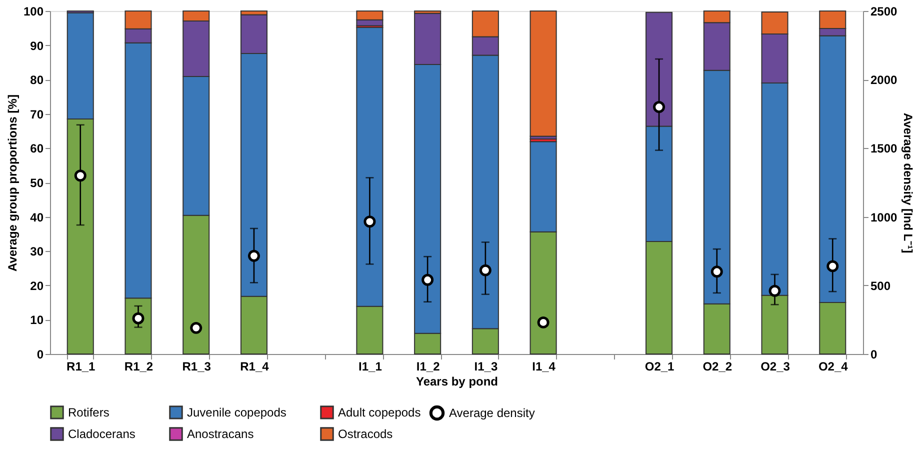 The width and height of the screenshot is (919, 449). Describe the element at coordinates (544, 367) in the screenshot. I see `x-tick-label: I1_4` at that location.